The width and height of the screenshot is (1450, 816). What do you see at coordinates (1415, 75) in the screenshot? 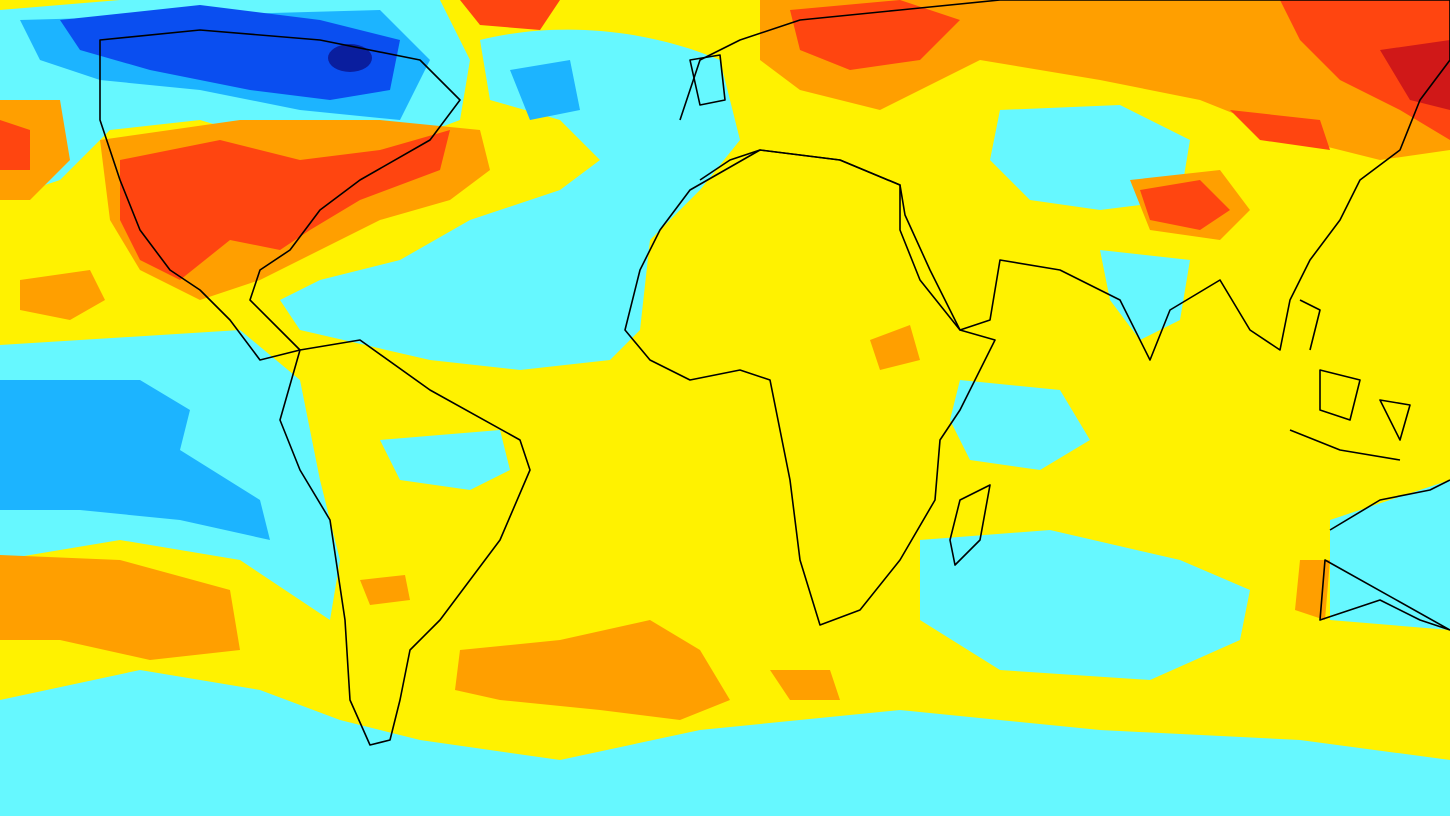
I see `siberia-dark-red` at bounding box center [1415, 75].